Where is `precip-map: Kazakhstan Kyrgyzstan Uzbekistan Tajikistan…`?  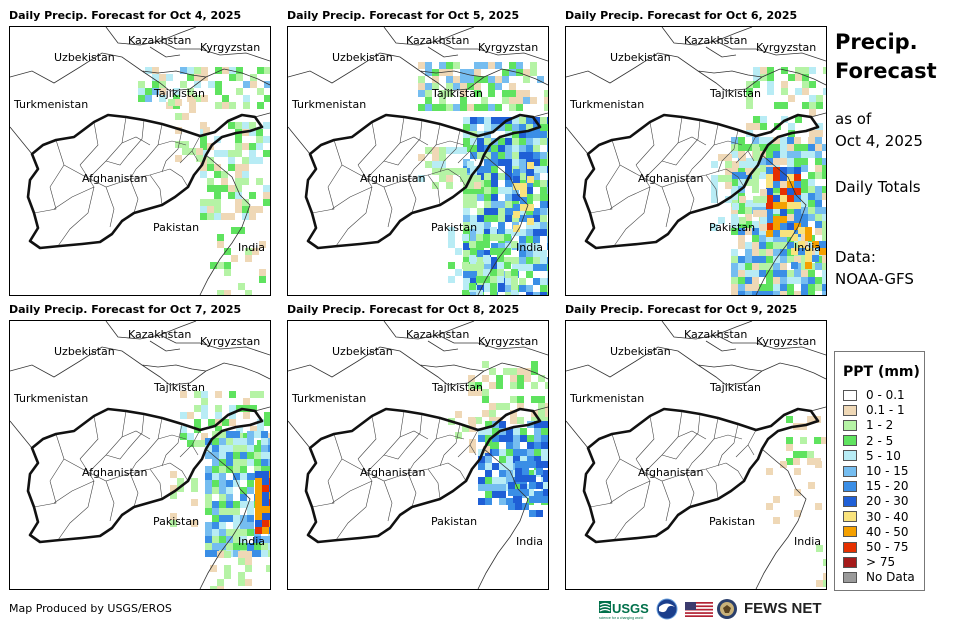 precip-map: Kazakhstan Kyrgyzstan Uzbekistan Tajikistan… is located at coordinates (696, 455).